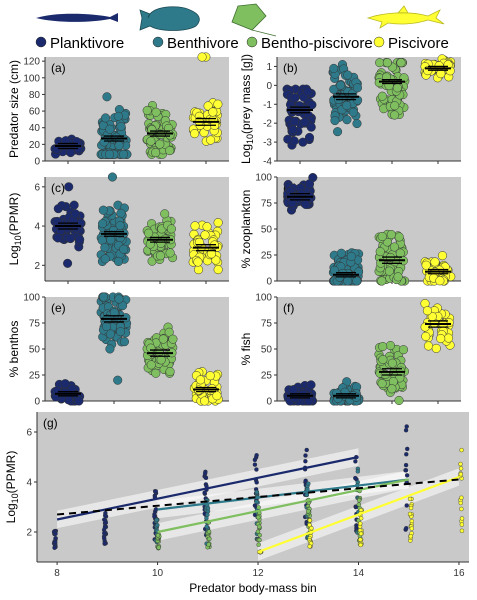 This screenshot has height=600, width=477. What do you see at coordinates (58, 188) in the screenshot?
I see `panel-label: (c)` at bounding box center [58, 188].